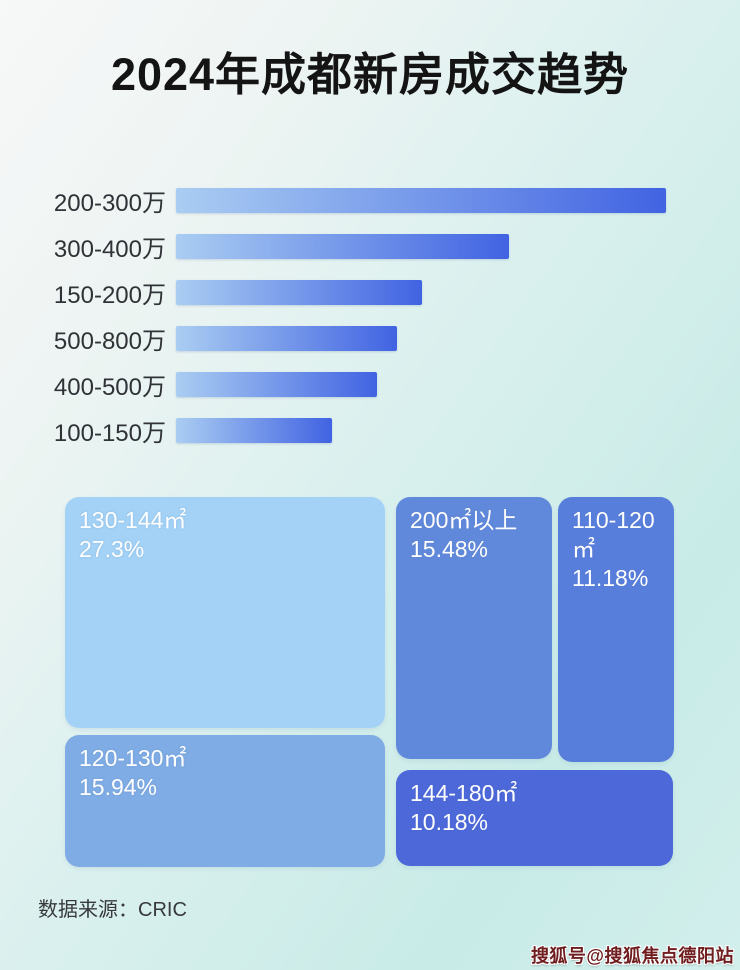  Describe the element at coordinates (449, 821) in the screenshot. I see `treemap-percent-value: 10.18%` at that location.